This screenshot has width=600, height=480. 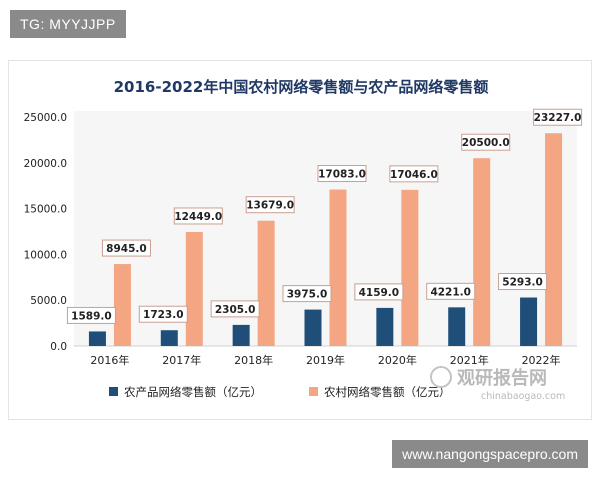 What do you see at coordinates (253, 360) in the screenshot?
I see `x-tick-label: 2018年` at bounding box center [253, 360].